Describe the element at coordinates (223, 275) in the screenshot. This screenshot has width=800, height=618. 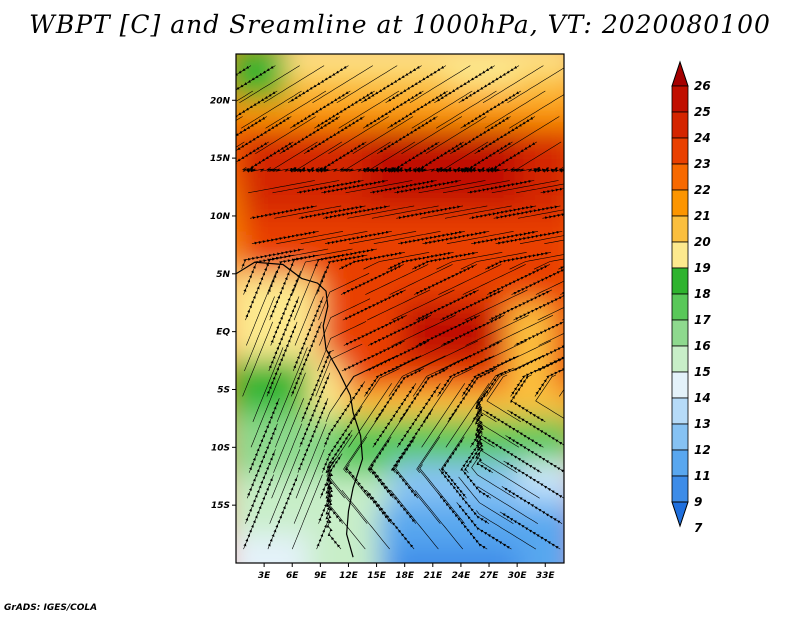
I see `y-tick-label: 5N` at that location.